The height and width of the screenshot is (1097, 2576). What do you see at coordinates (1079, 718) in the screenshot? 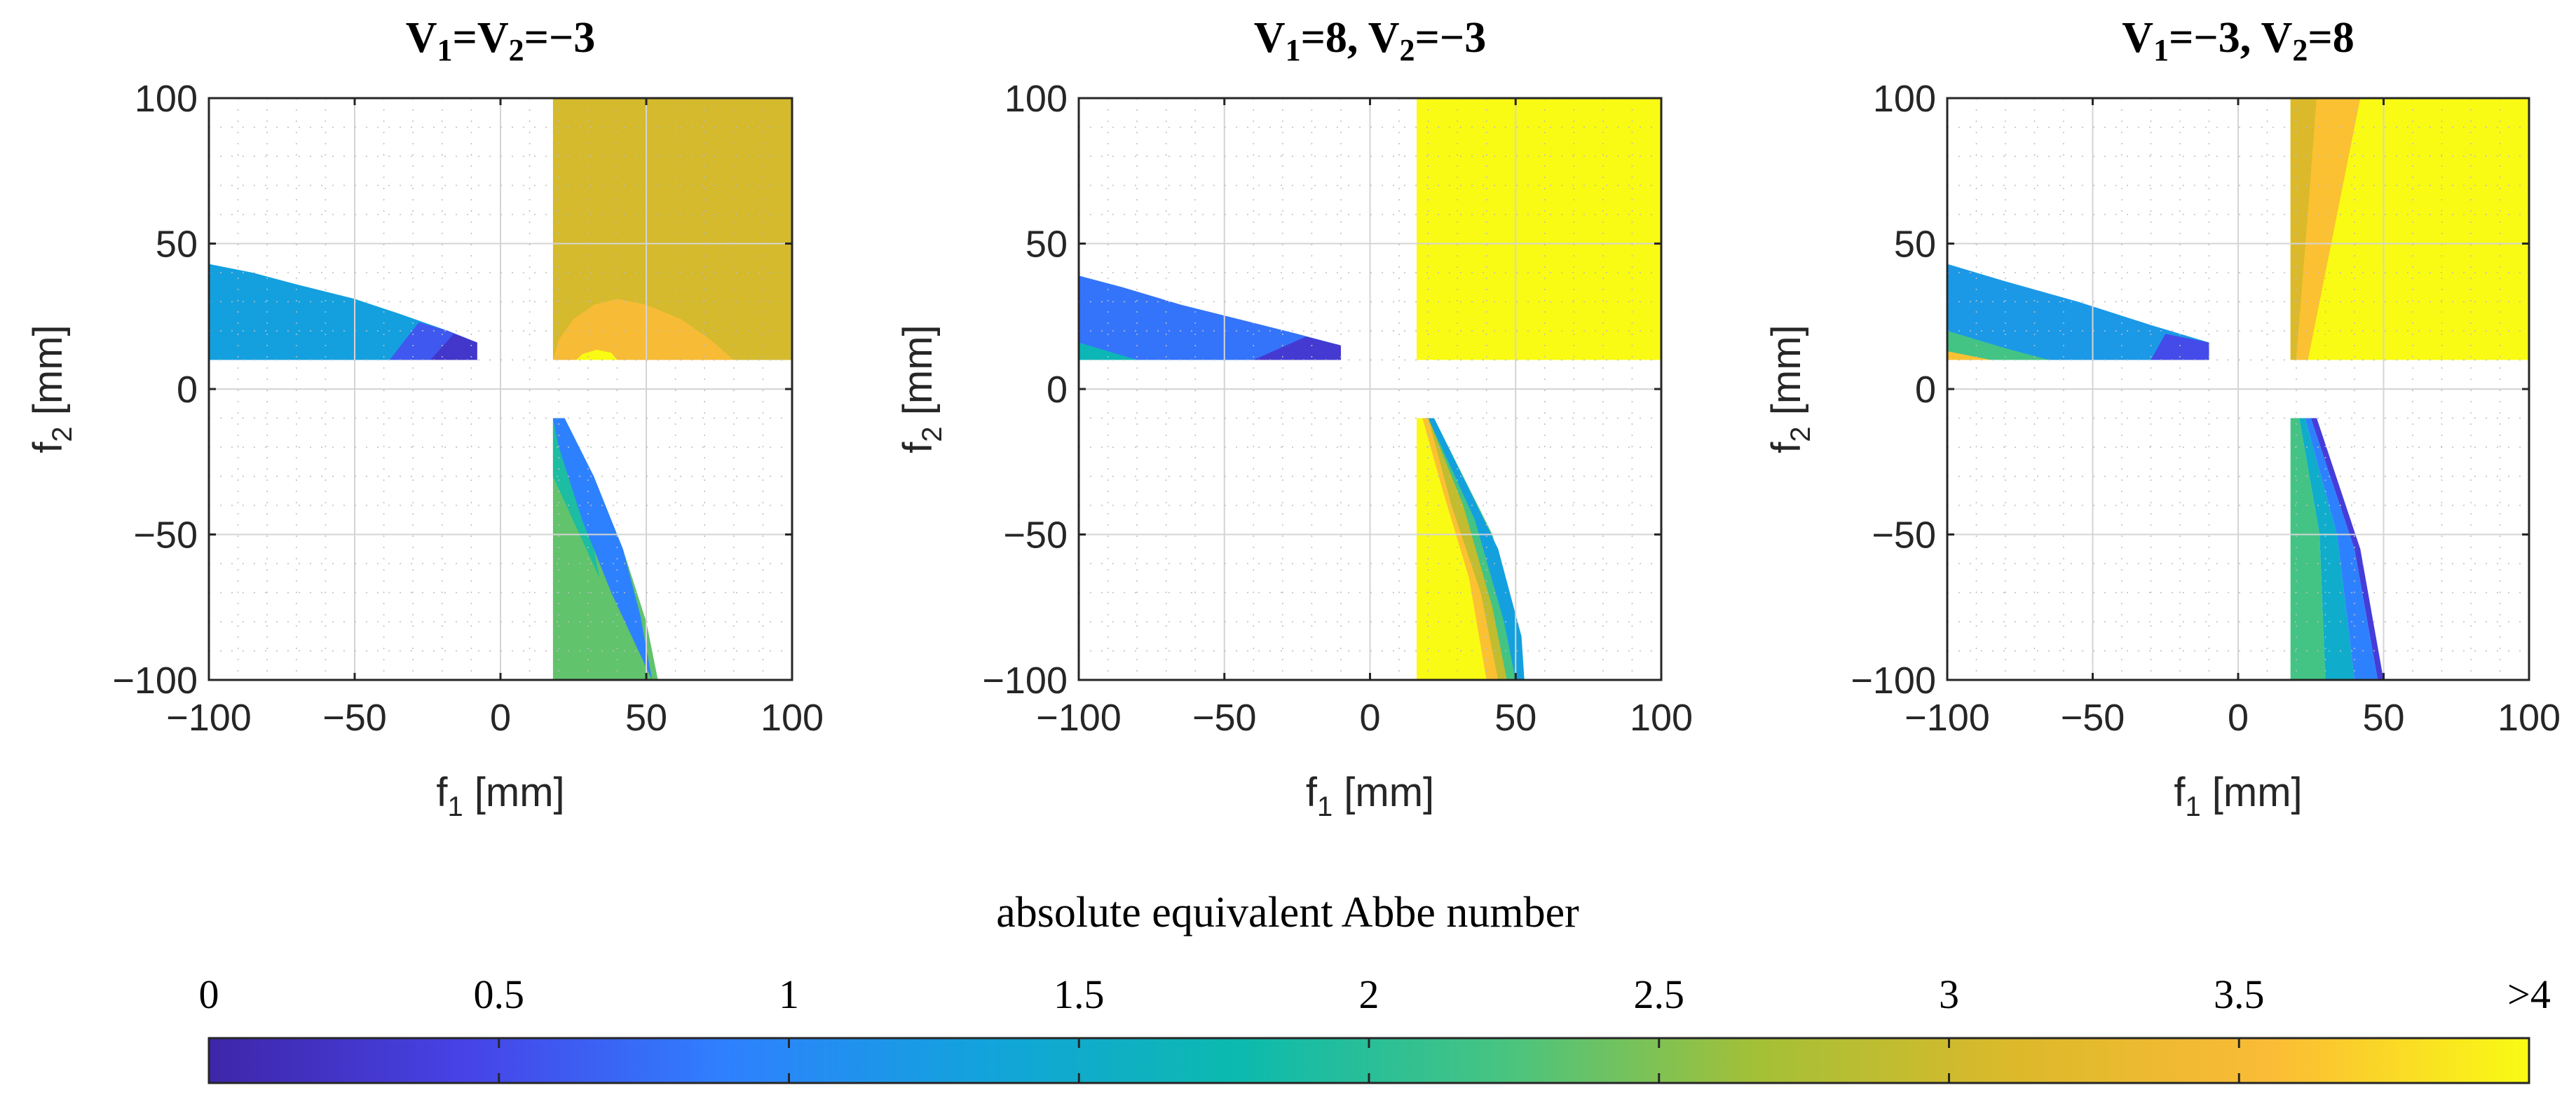
I see `panel-2-xtick-label-0: −100` at bounding box center [1079, 718].